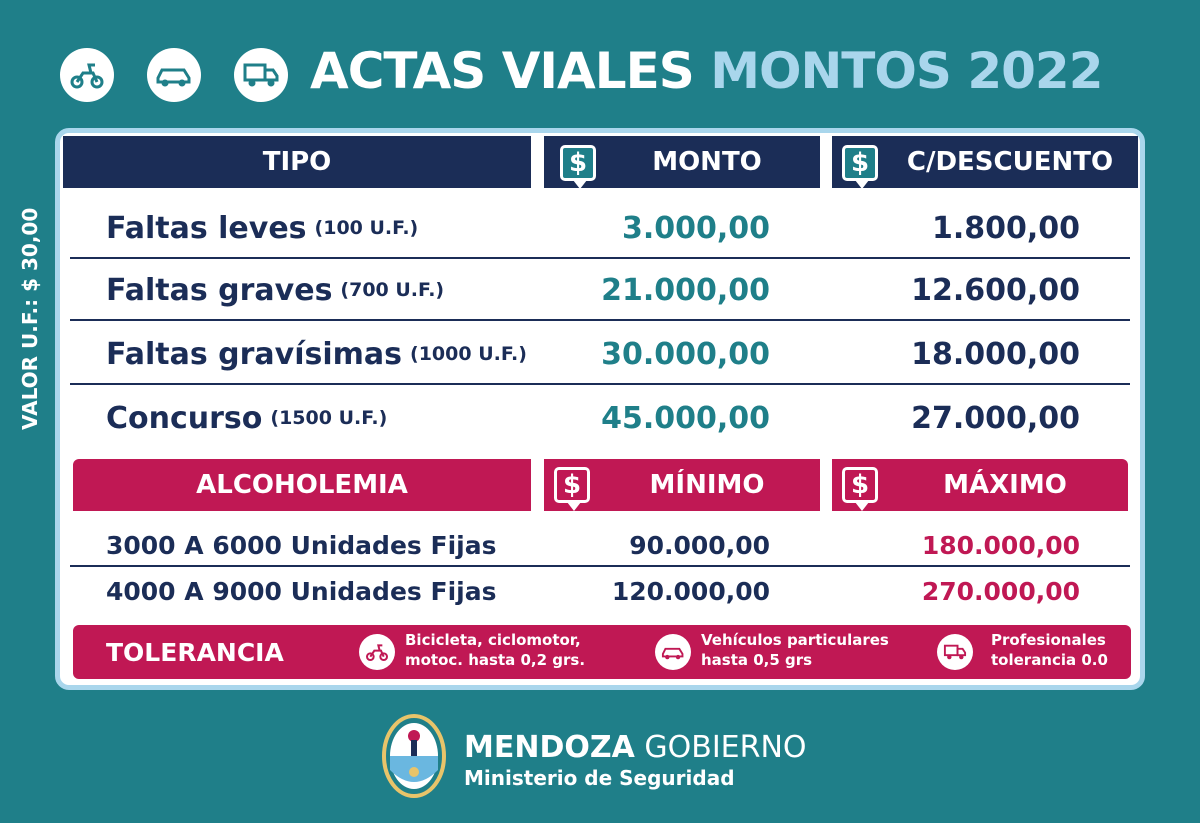 Image resolution: width=1200 pixels, height=823 pixels. What do you see at coordinates (30, 318) in the screenshot?
I see `uf-value-note: VALOR U.F.: $ 30,00` at bounding box center [30, 318].